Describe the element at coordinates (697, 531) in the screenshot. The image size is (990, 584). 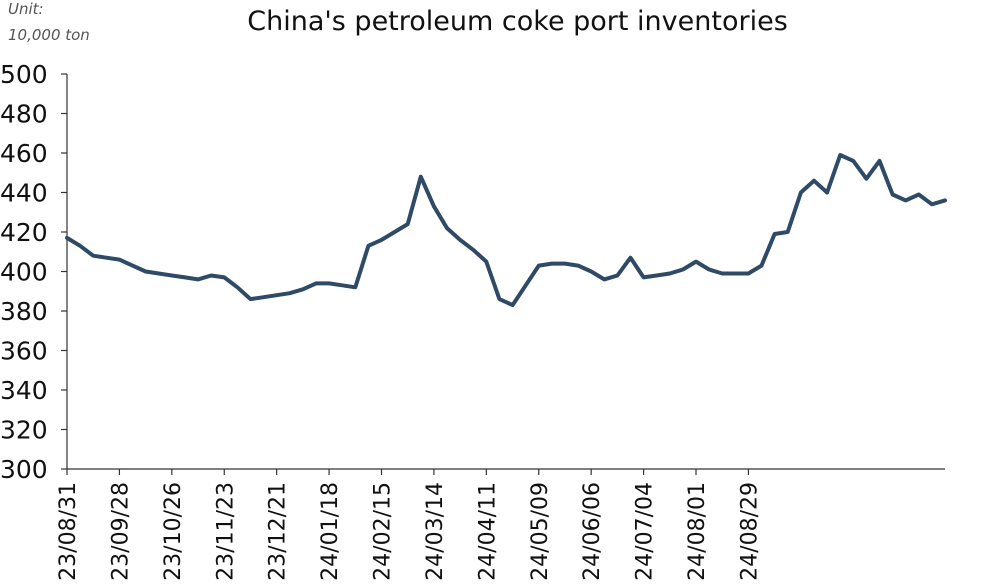
I see `x-tick-label: 24/08/01` at that location.